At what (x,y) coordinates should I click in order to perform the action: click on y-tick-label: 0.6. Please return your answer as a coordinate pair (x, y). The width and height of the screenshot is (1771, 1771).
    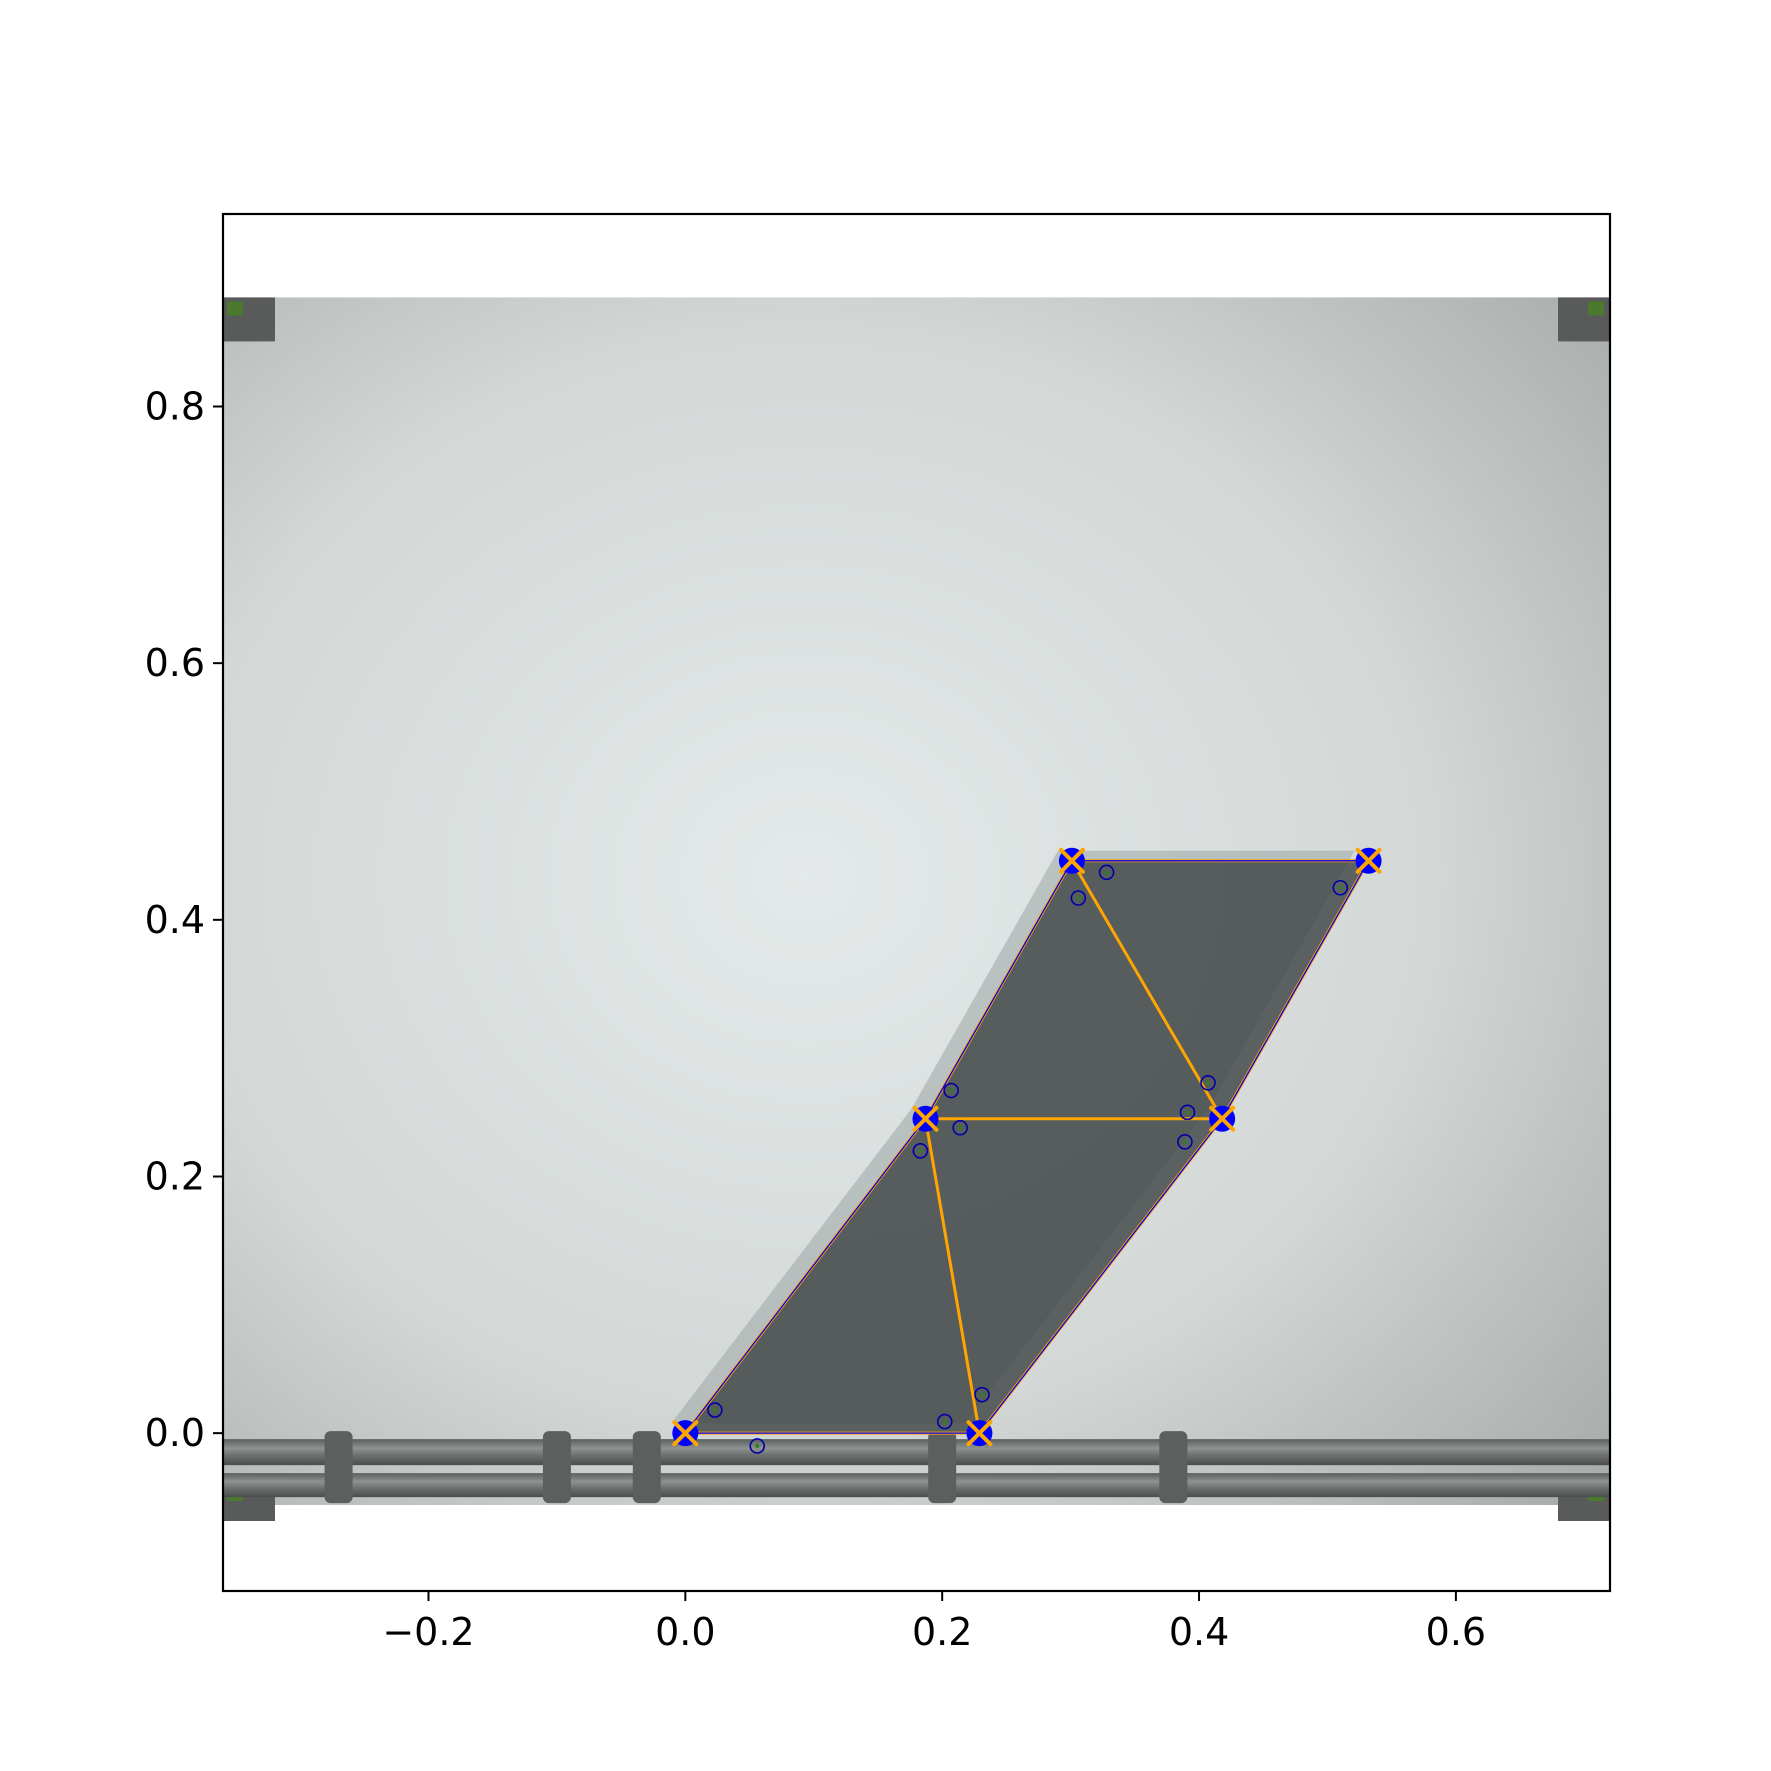
    Looking at the image, I should click on (175, 663).